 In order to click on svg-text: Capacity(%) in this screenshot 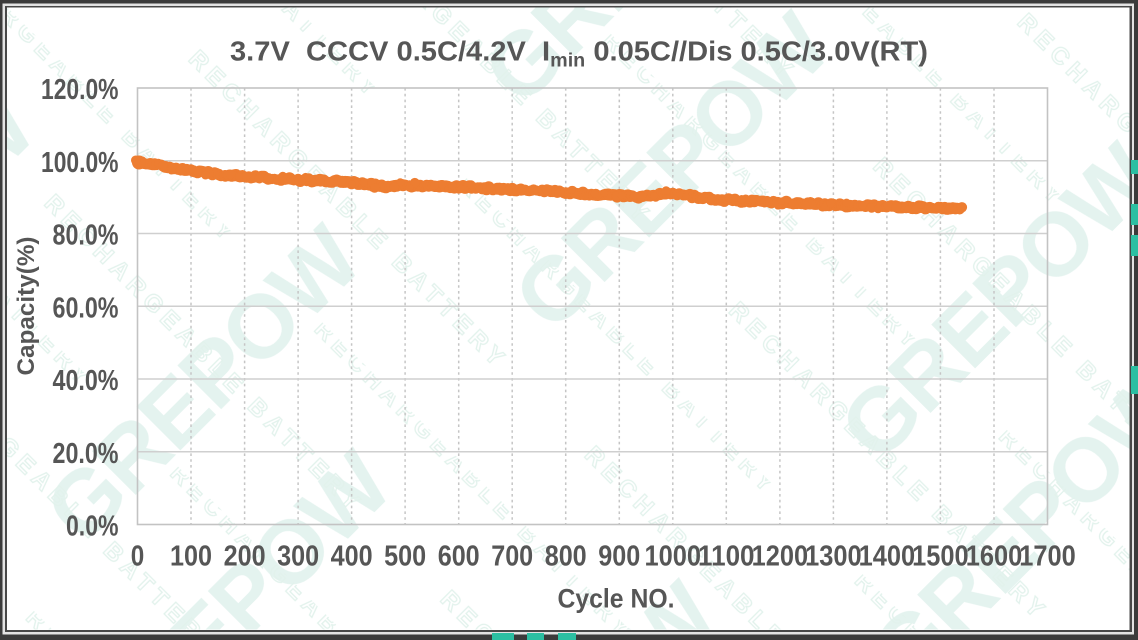, I will do `click(26, 306)`.